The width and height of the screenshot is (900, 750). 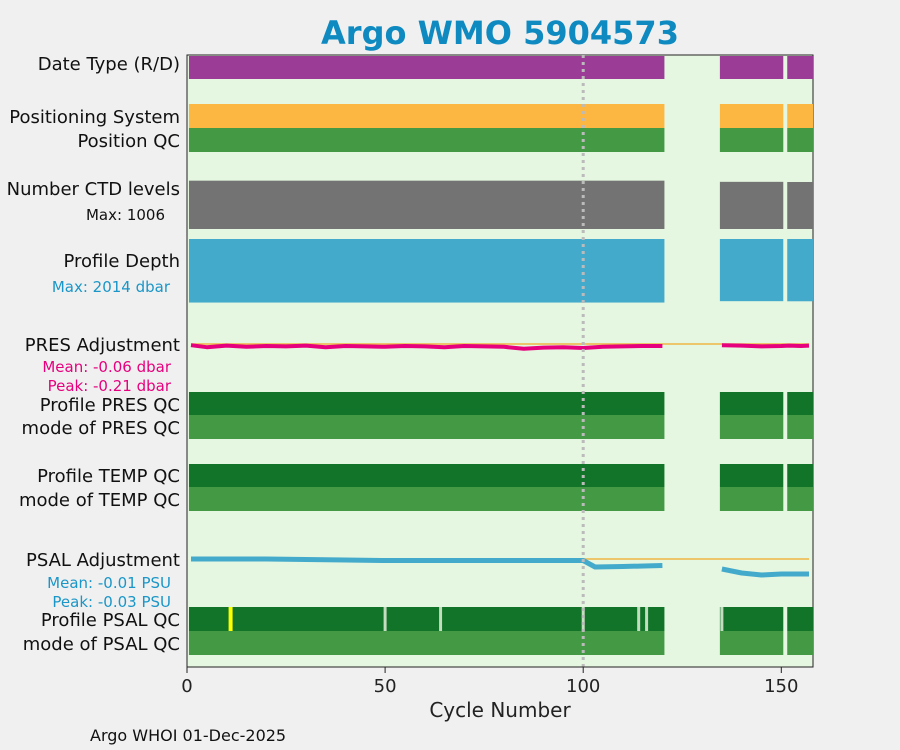 I want to click on depth-max-annotation: Max: 2014 dbar, so click(x=111, y=287).